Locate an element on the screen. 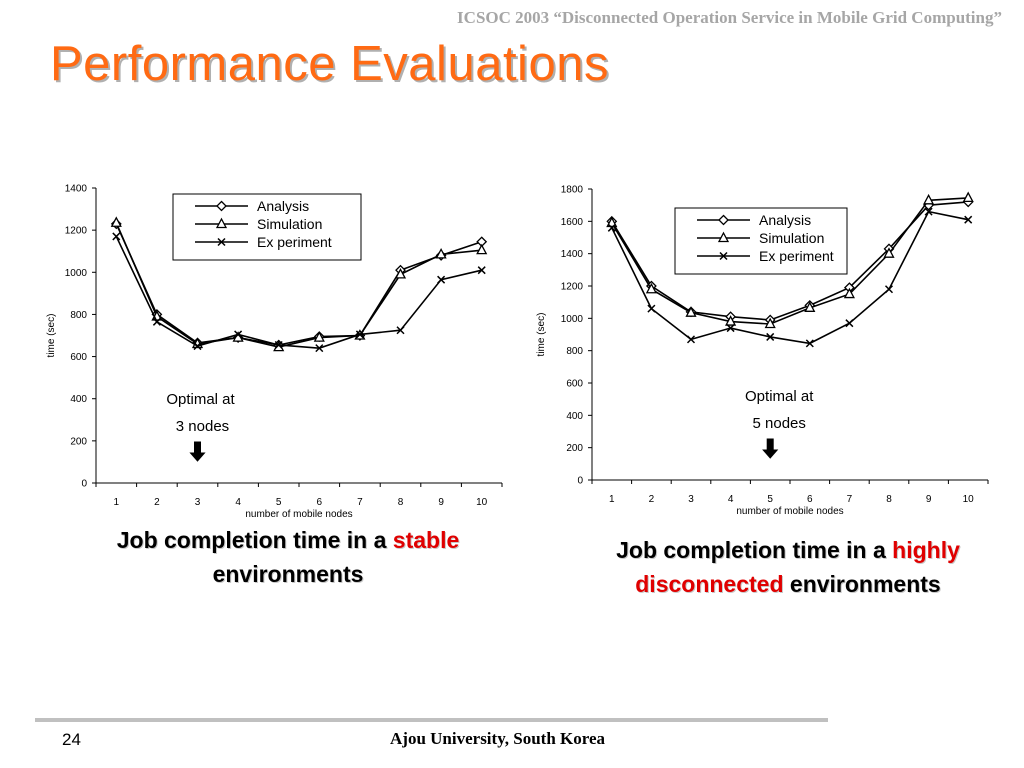 The width and height of the screenshot is (1024, 768). x-tick-label: 4 is located at coordinates (731, 499).